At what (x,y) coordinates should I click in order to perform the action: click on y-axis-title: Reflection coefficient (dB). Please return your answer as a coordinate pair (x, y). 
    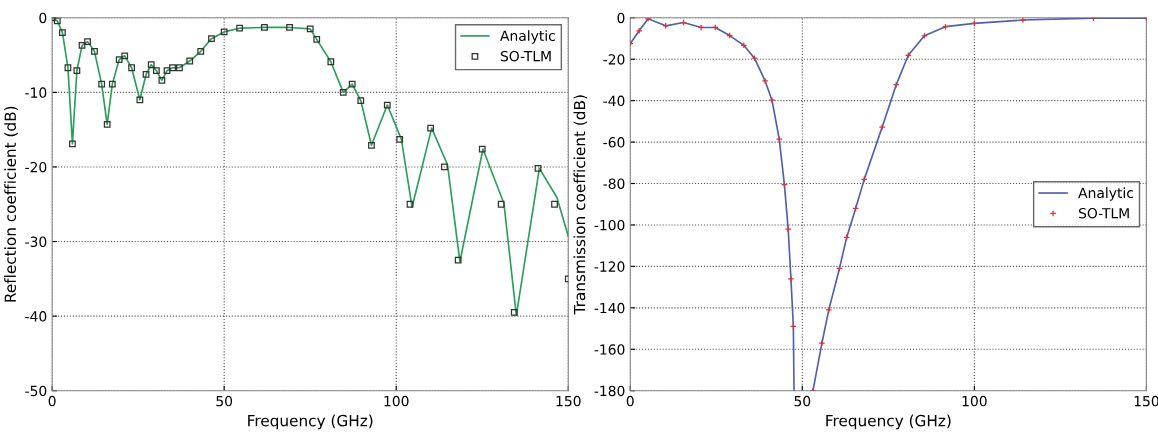
    Looking at the image, I should click on (11, 204).